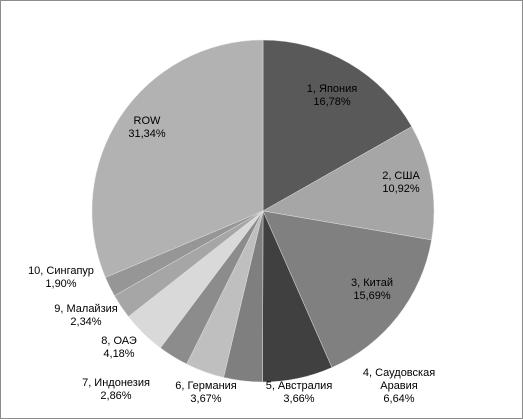 This screenshot has height=419, width=523. Describe the element at coordinates (401, 176) in the screenshot. I see `category-label: 2, США` at that location.